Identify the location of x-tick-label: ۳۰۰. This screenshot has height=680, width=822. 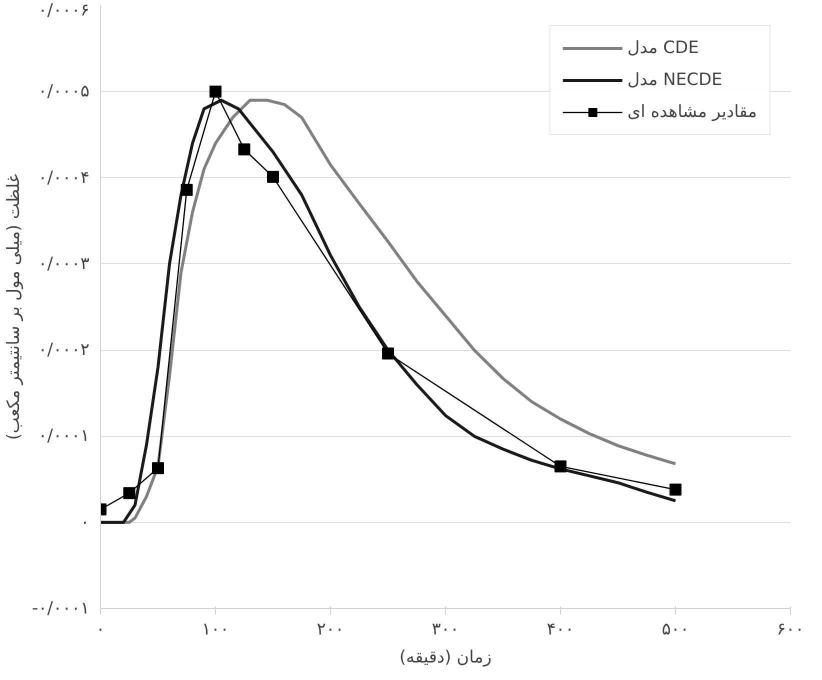
(446, 630).